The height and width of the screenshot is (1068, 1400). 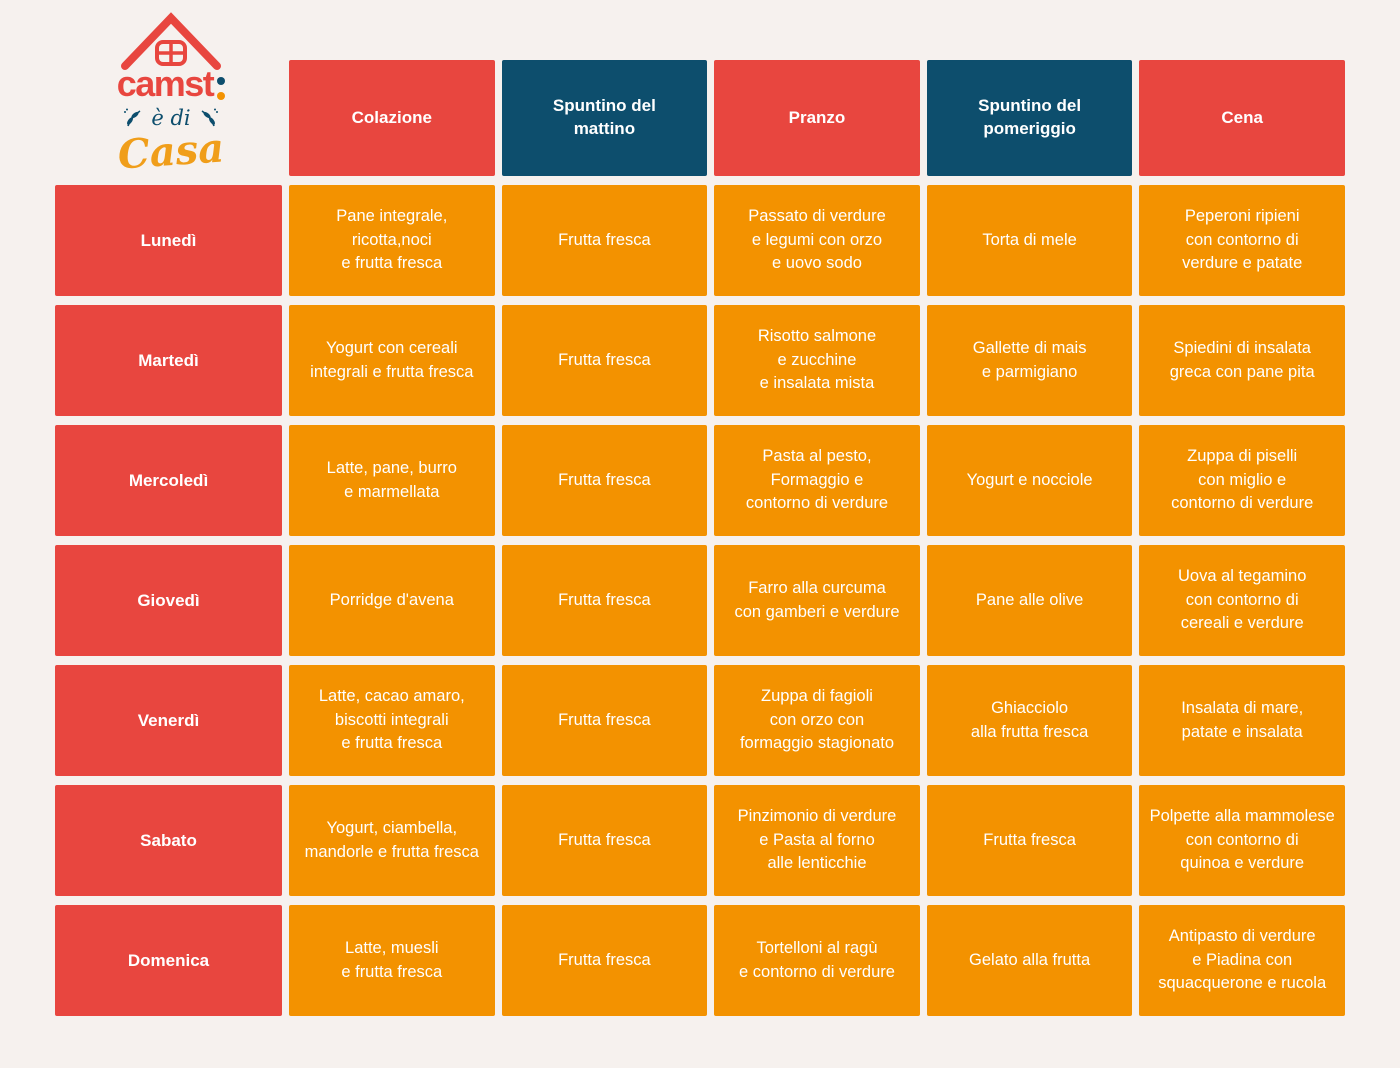 What do you see at coordinates (171, 118) in the screenshot?
I see `tagline-e-di: è di` at bounding box center [171, 118].